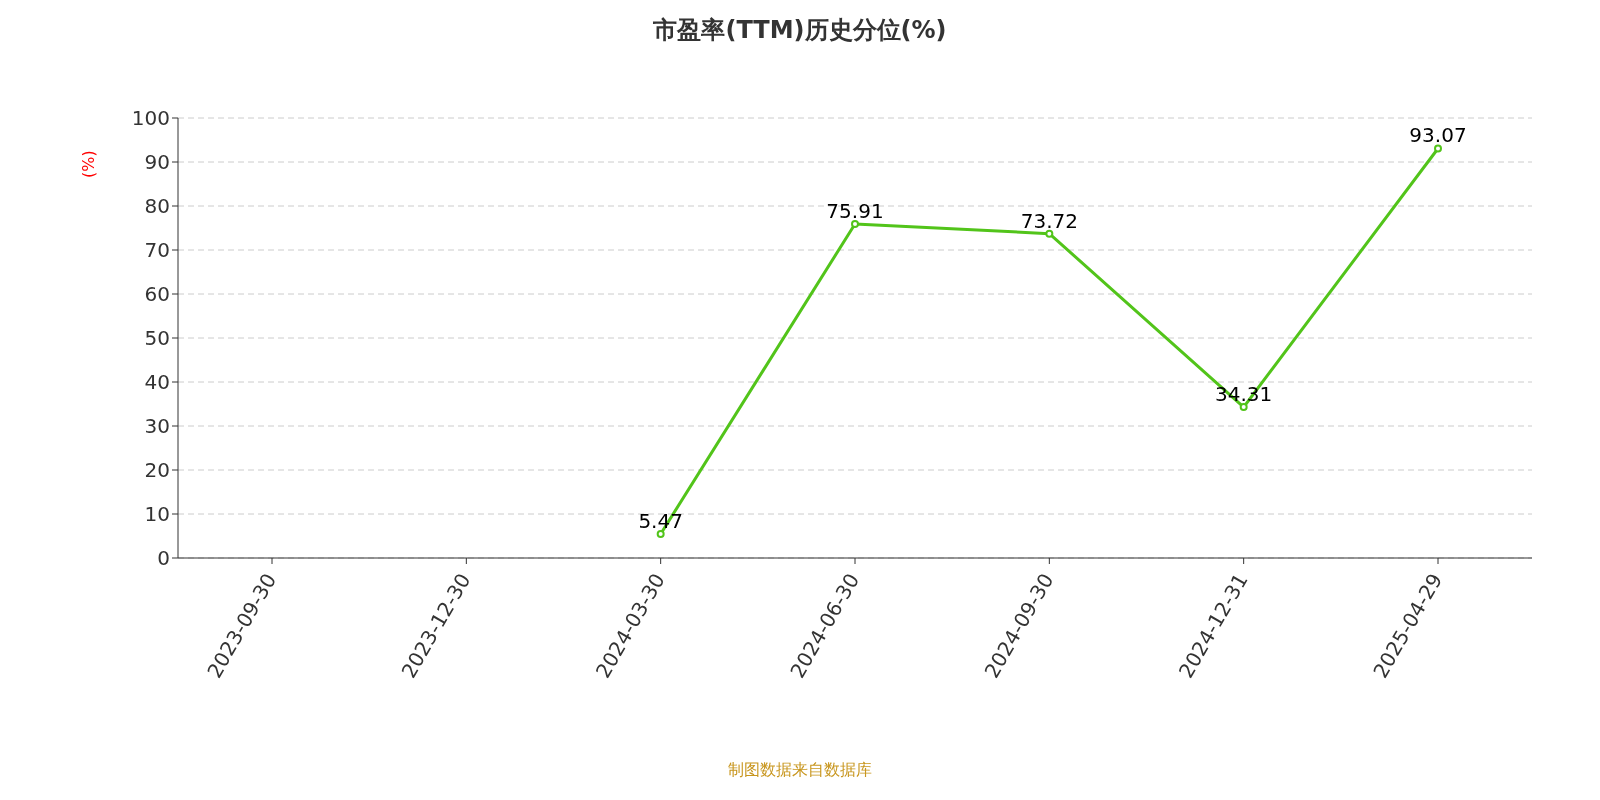 This screenshot has height=800, width=1600. What do you see at coordinates (855, 211) in the screenshot?
I see `data-label: 75.91` at bounding box center [855, 211].